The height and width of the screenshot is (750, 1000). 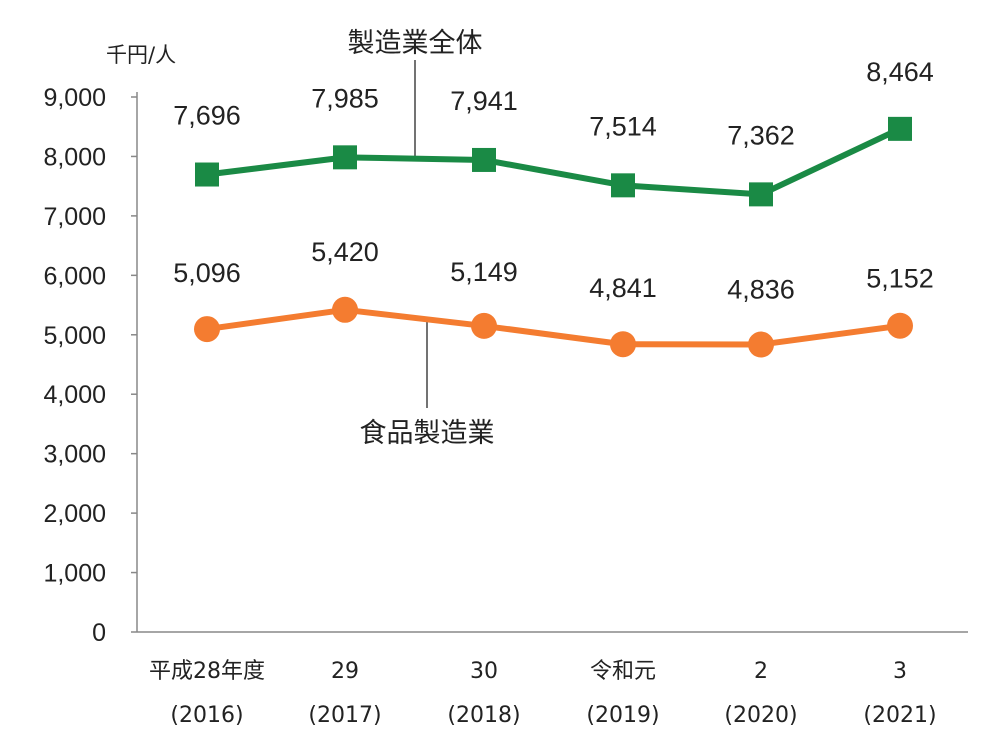 I want to click on y-tick-label: 0, so click(x=99, y=633).